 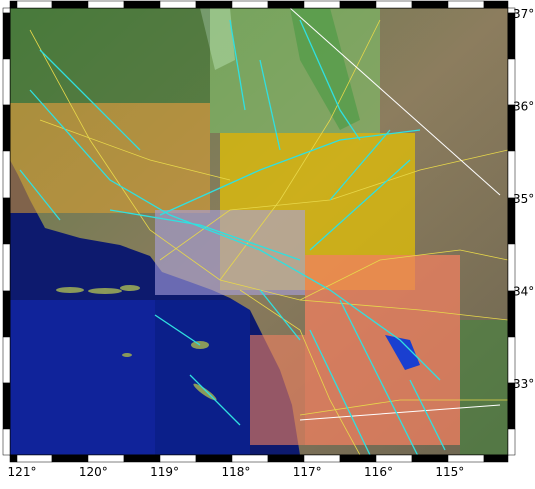 I want to click on longitude-label: 118°, so click(x=235, y=472).